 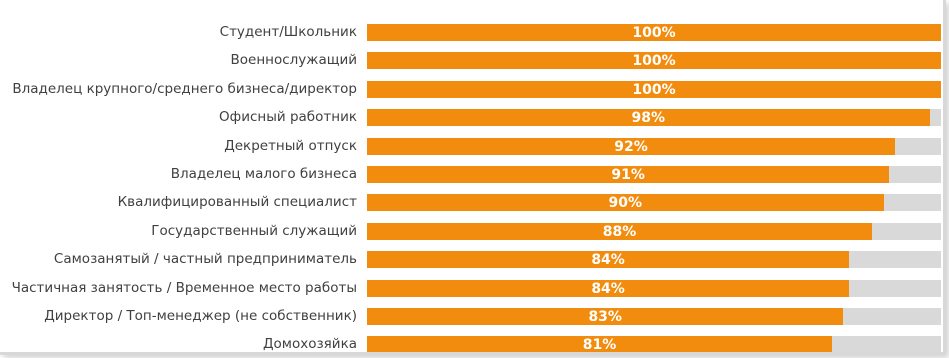 I want to click on bar-track: 88%, so click(x=654, y=231).